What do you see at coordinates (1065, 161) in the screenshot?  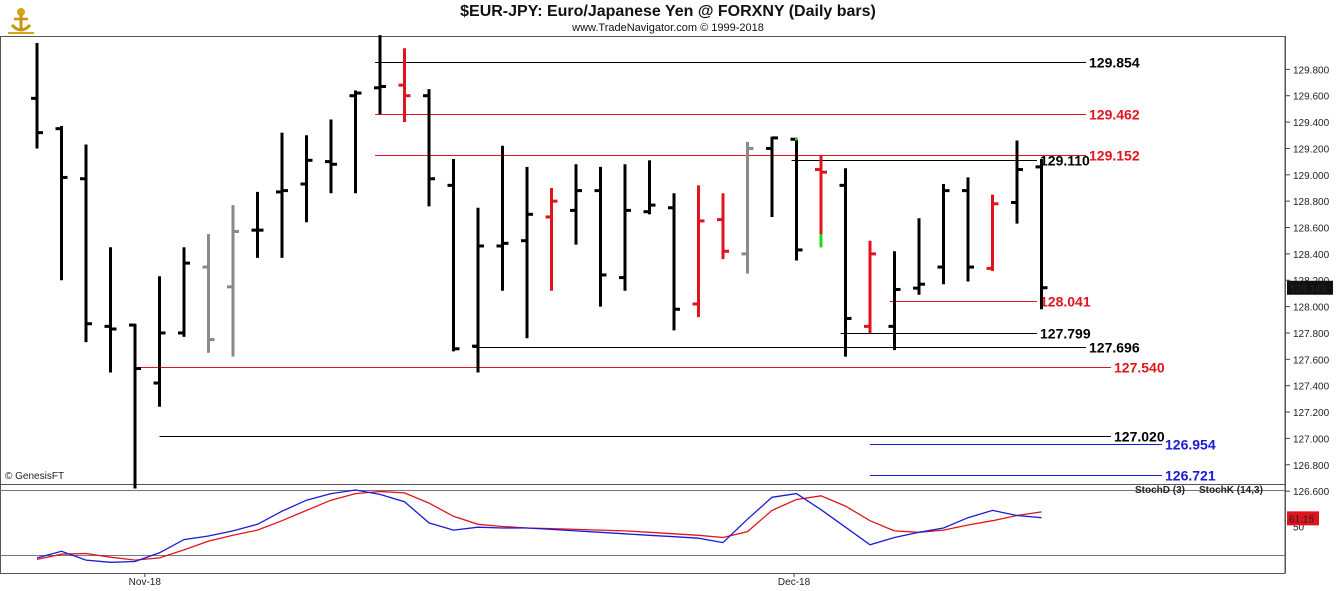 I see `level-label: 129.110` at bounding box center [1065, 161].